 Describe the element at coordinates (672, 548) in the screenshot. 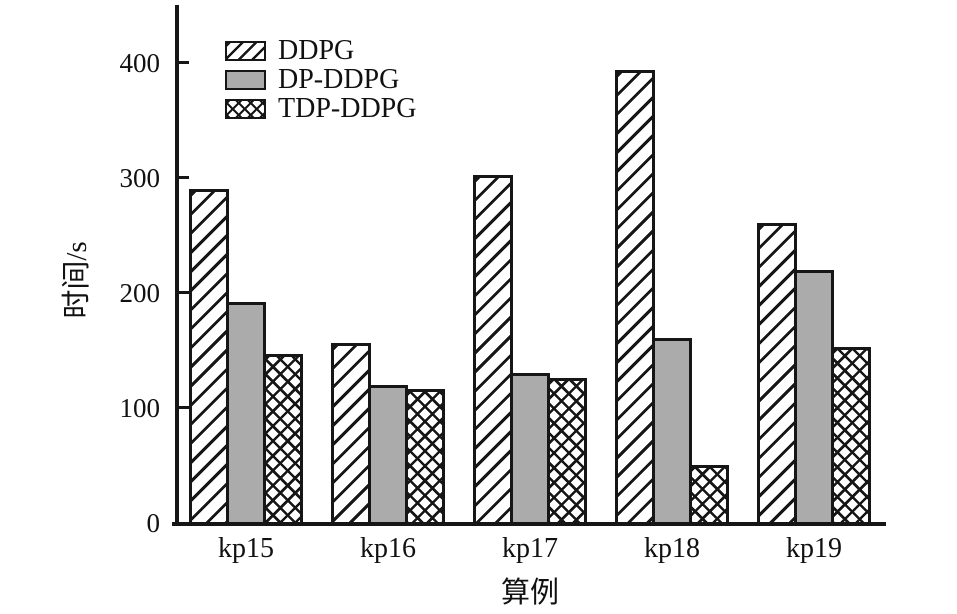

I see `x-tick-label-kp18: kp18` at that location.